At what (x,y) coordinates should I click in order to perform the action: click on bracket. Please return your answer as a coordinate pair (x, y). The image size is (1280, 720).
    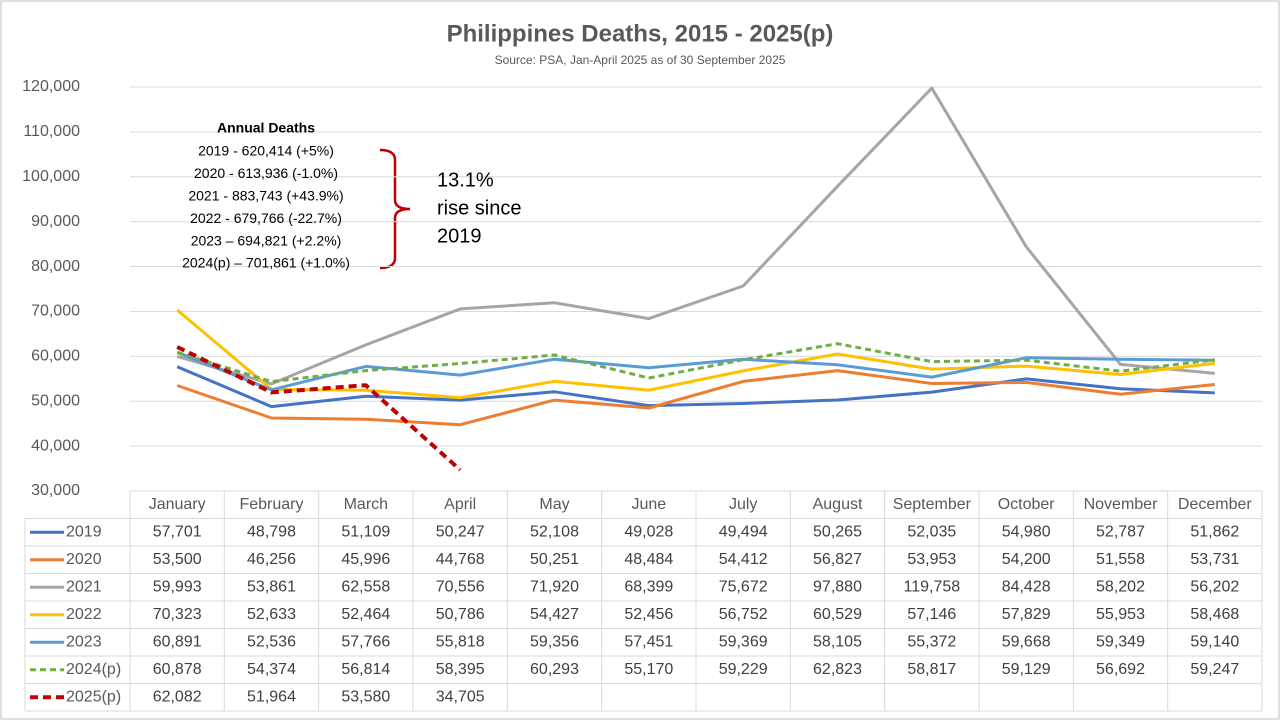
    Looking at the image, I should click on (395, 209).